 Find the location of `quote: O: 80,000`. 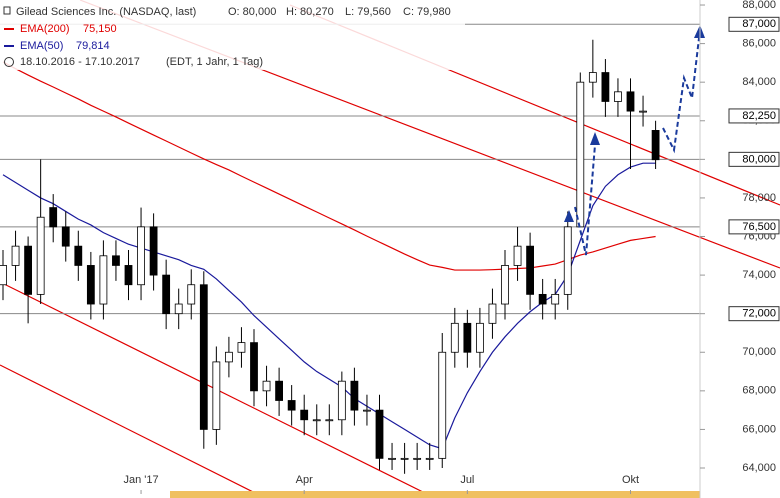

quote: O: 80,000 is located at coordinates (252, 12).